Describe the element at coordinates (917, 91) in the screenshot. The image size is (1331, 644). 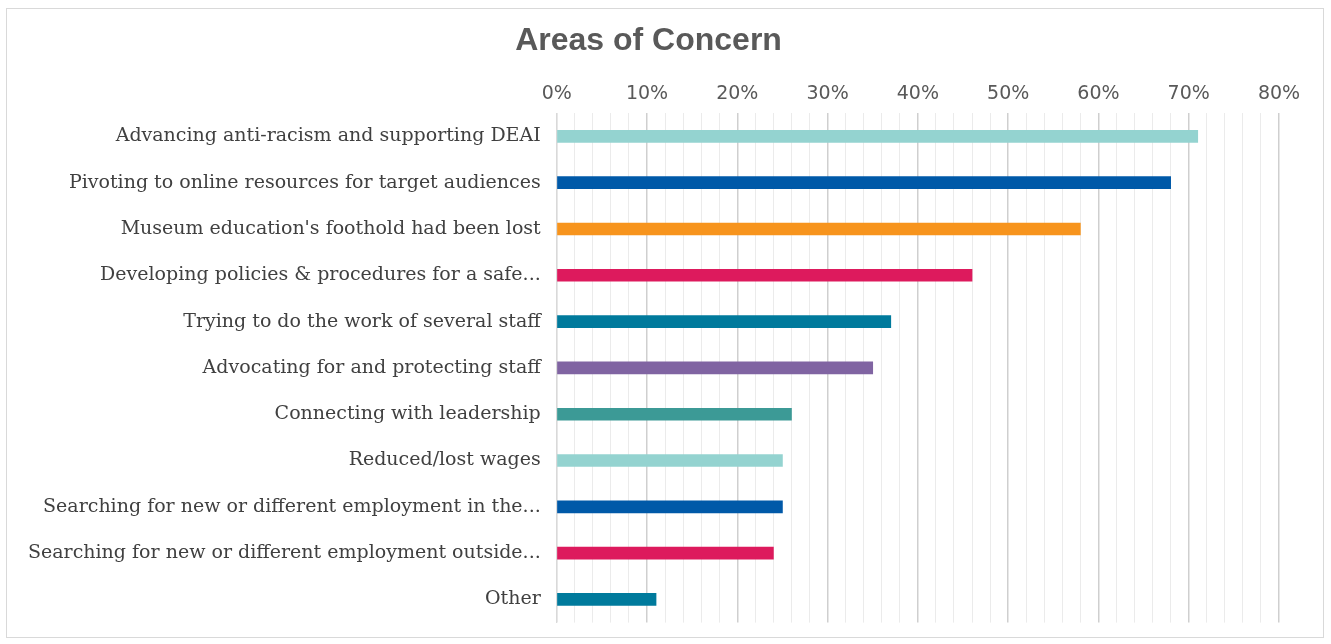
I see `x-tick-label: 40%` at that location.